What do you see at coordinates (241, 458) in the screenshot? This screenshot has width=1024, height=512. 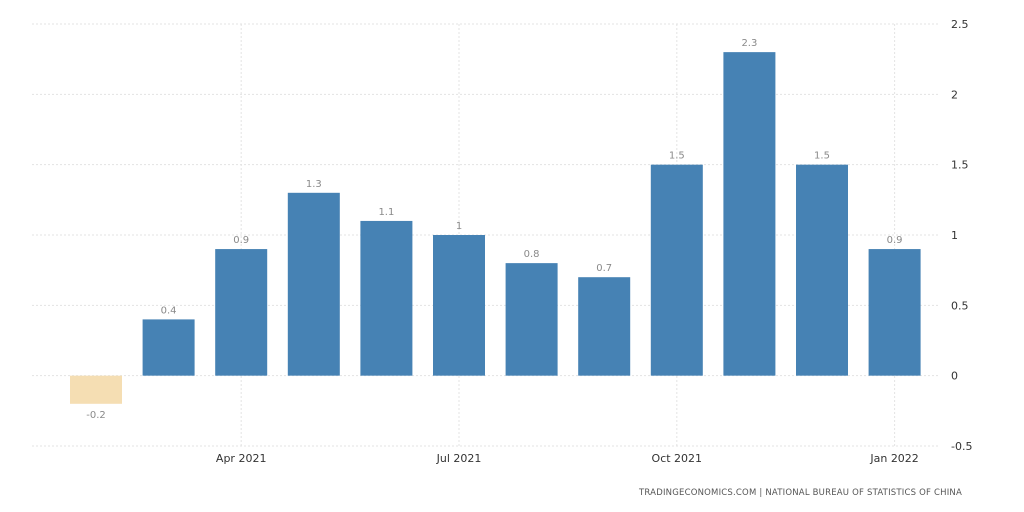 I see `x-tick-label: Apr 2021` at bounding box center [241, 458].